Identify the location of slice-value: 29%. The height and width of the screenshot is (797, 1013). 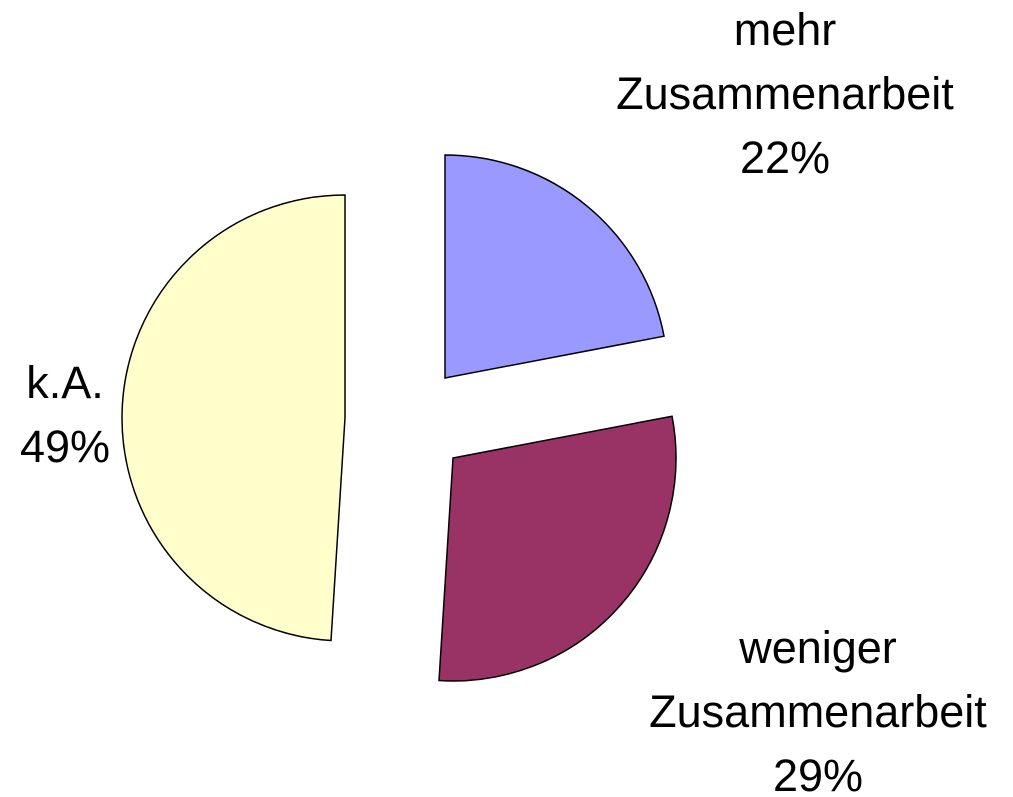
(818, 773).